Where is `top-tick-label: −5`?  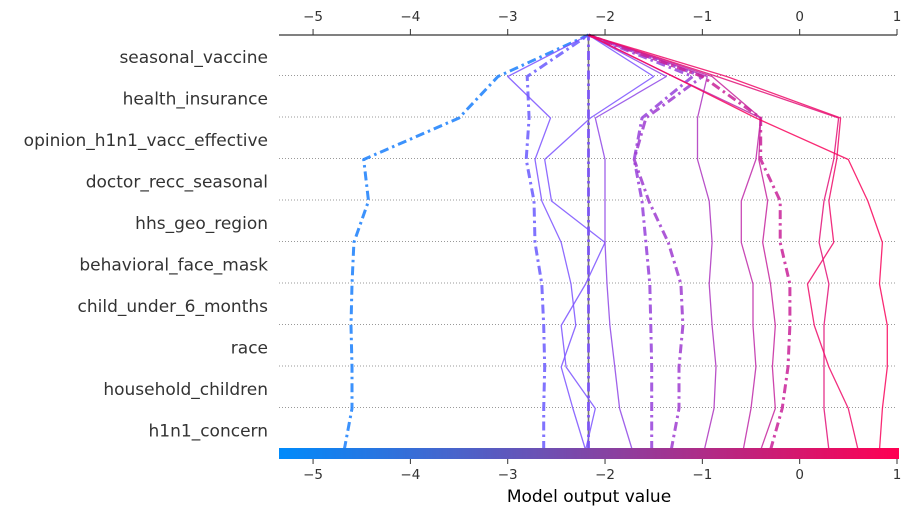
top-tick-label: −5 is located at coordinates (313, 17).